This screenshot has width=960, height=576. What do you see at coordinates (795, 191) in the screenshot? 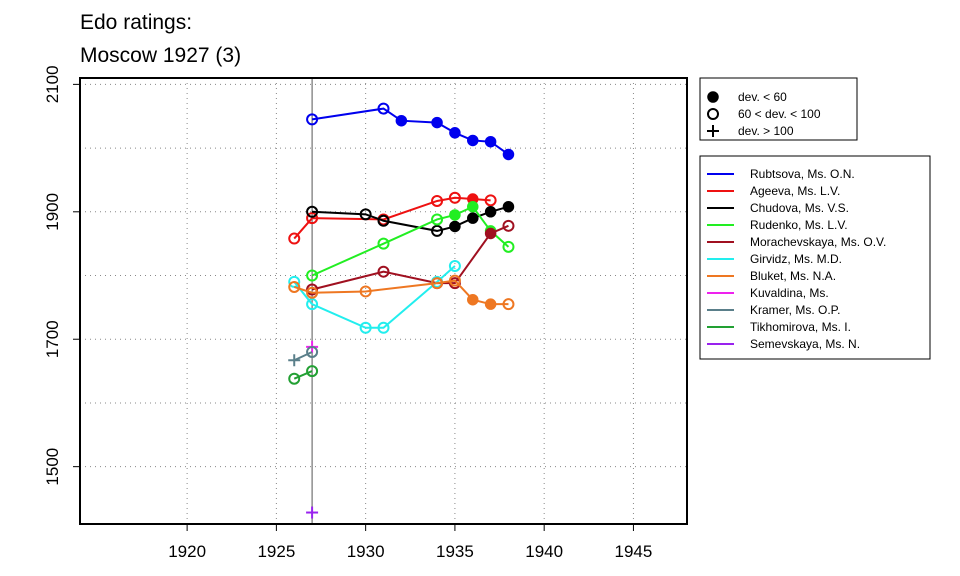
I see `legend-label: Ageeva, Ms. L.V.` at bounding box center [795, 191].